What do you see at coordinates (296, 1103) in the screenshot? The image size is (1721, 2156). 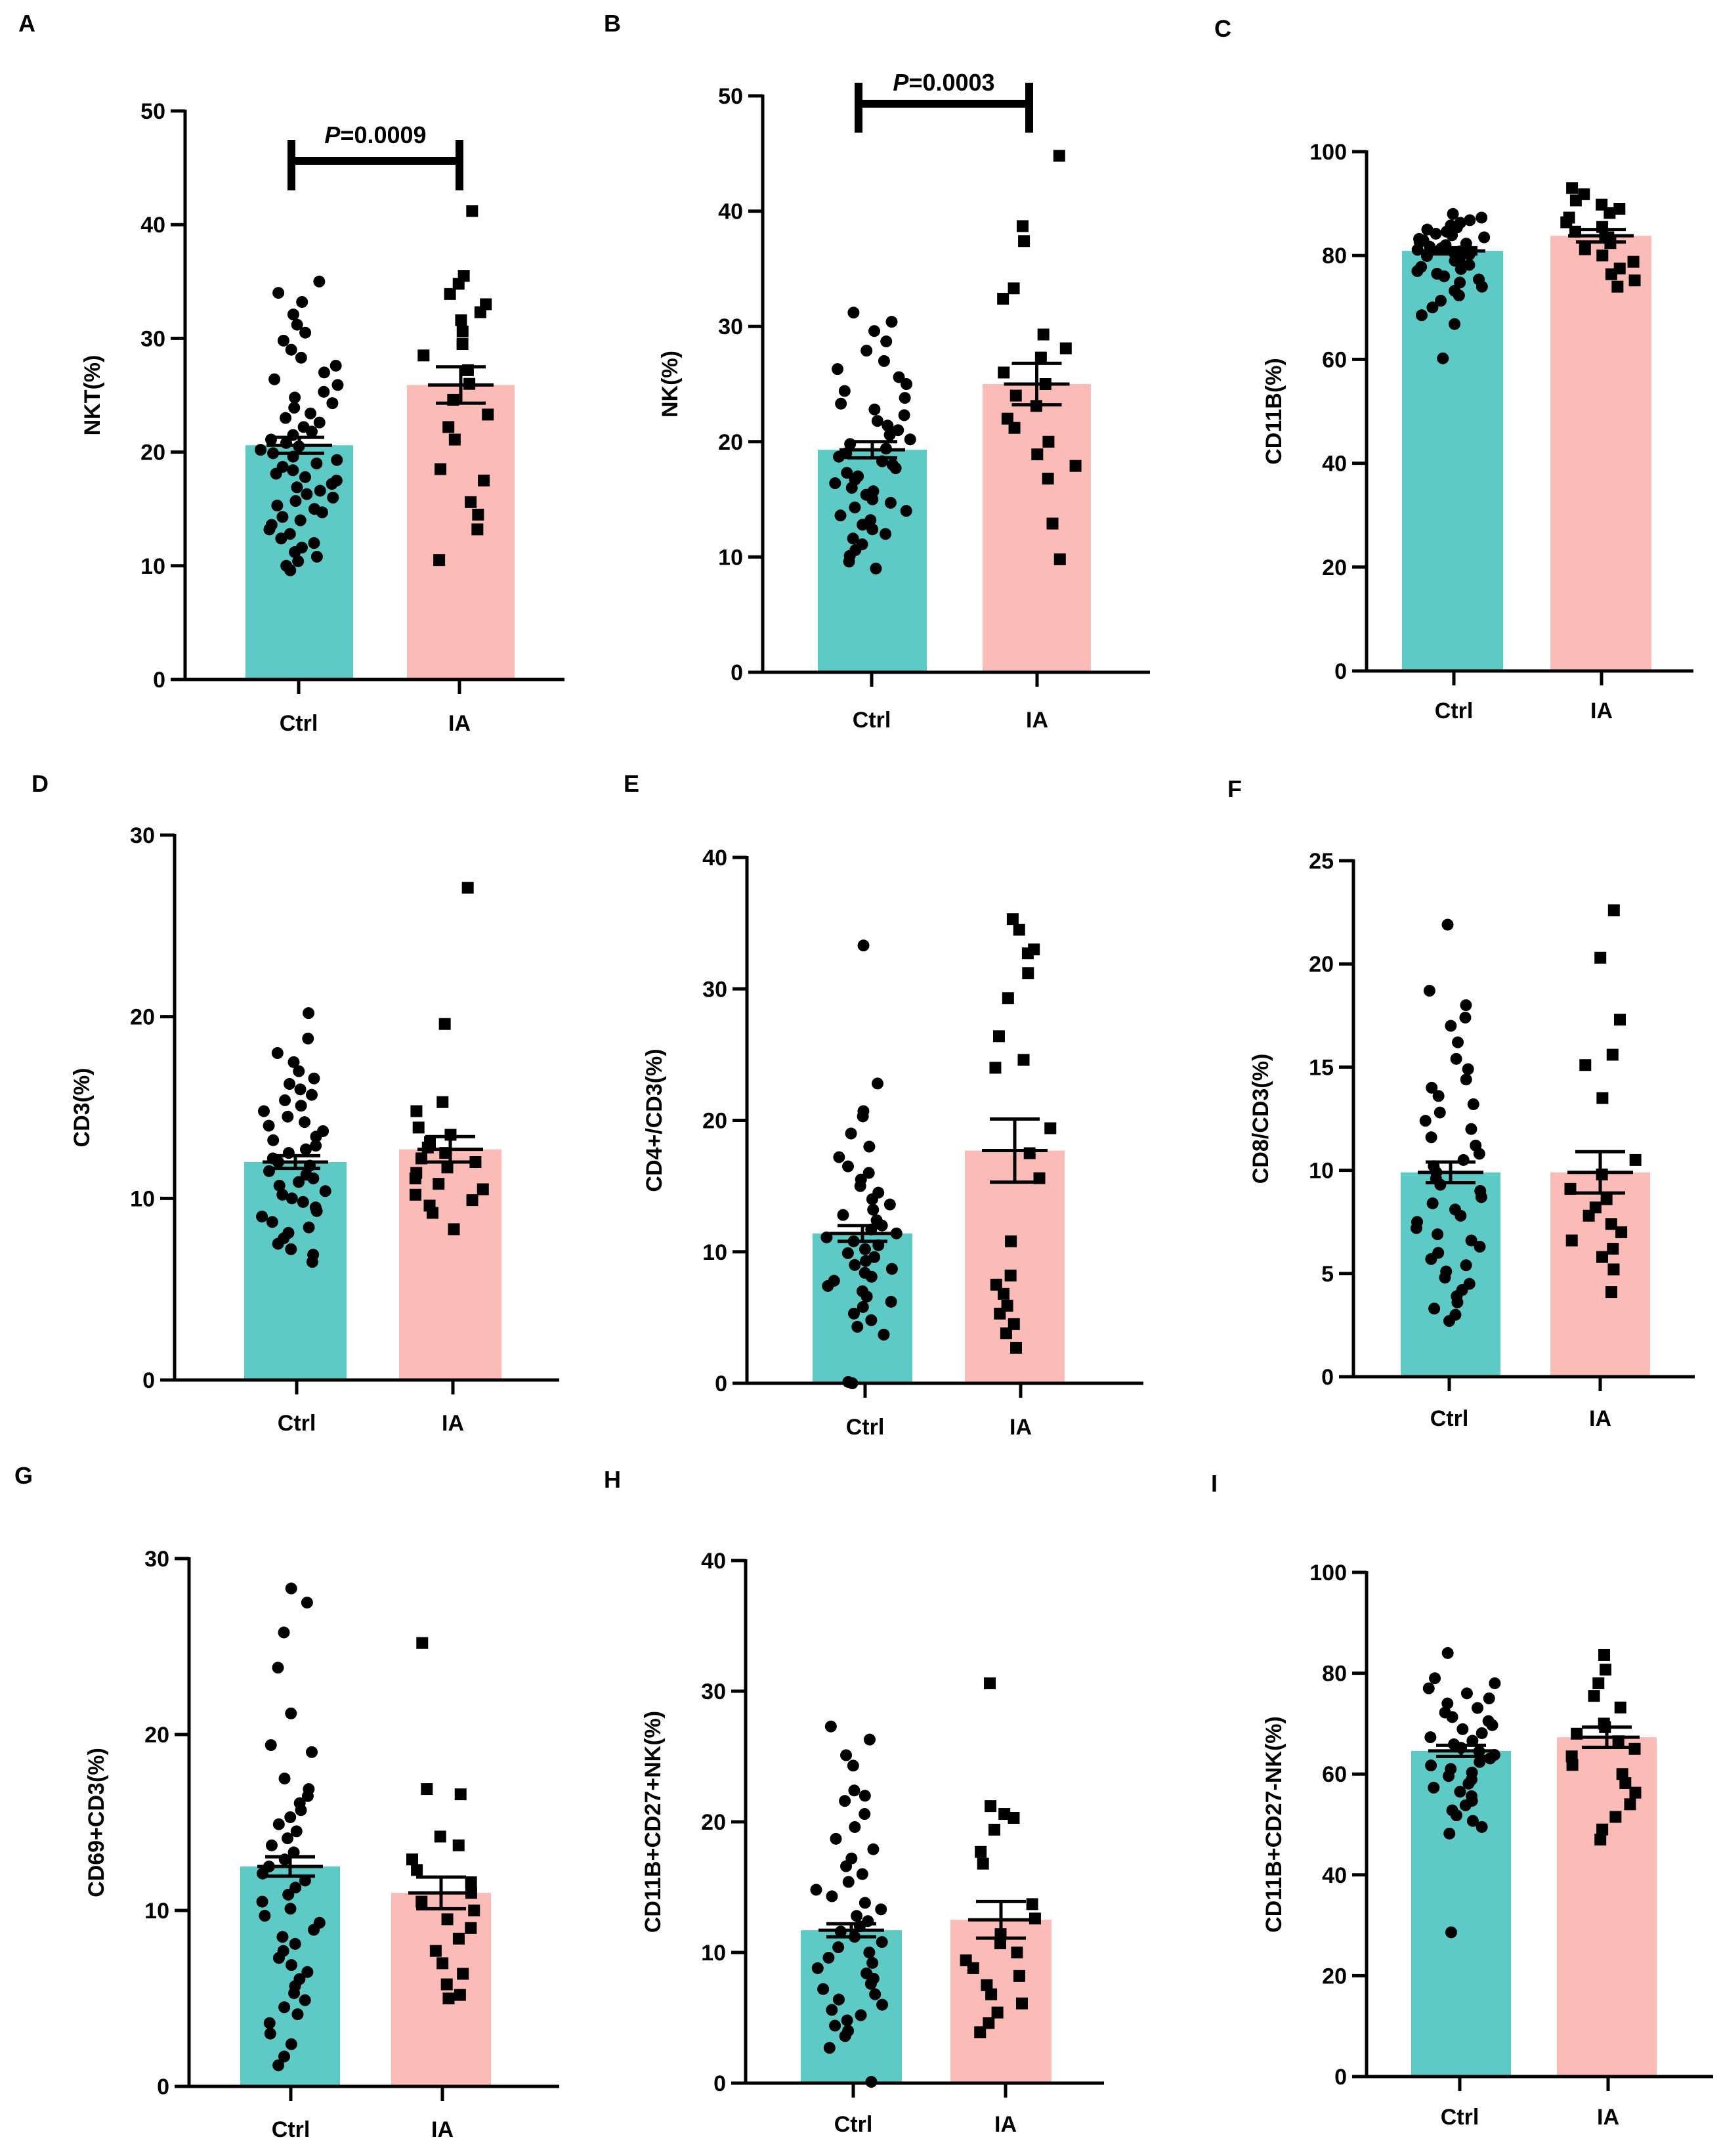 I see `panel-d: D 0 10 20 30 Ctrl IA CD3(%)` at bounding box center [296, 1103].